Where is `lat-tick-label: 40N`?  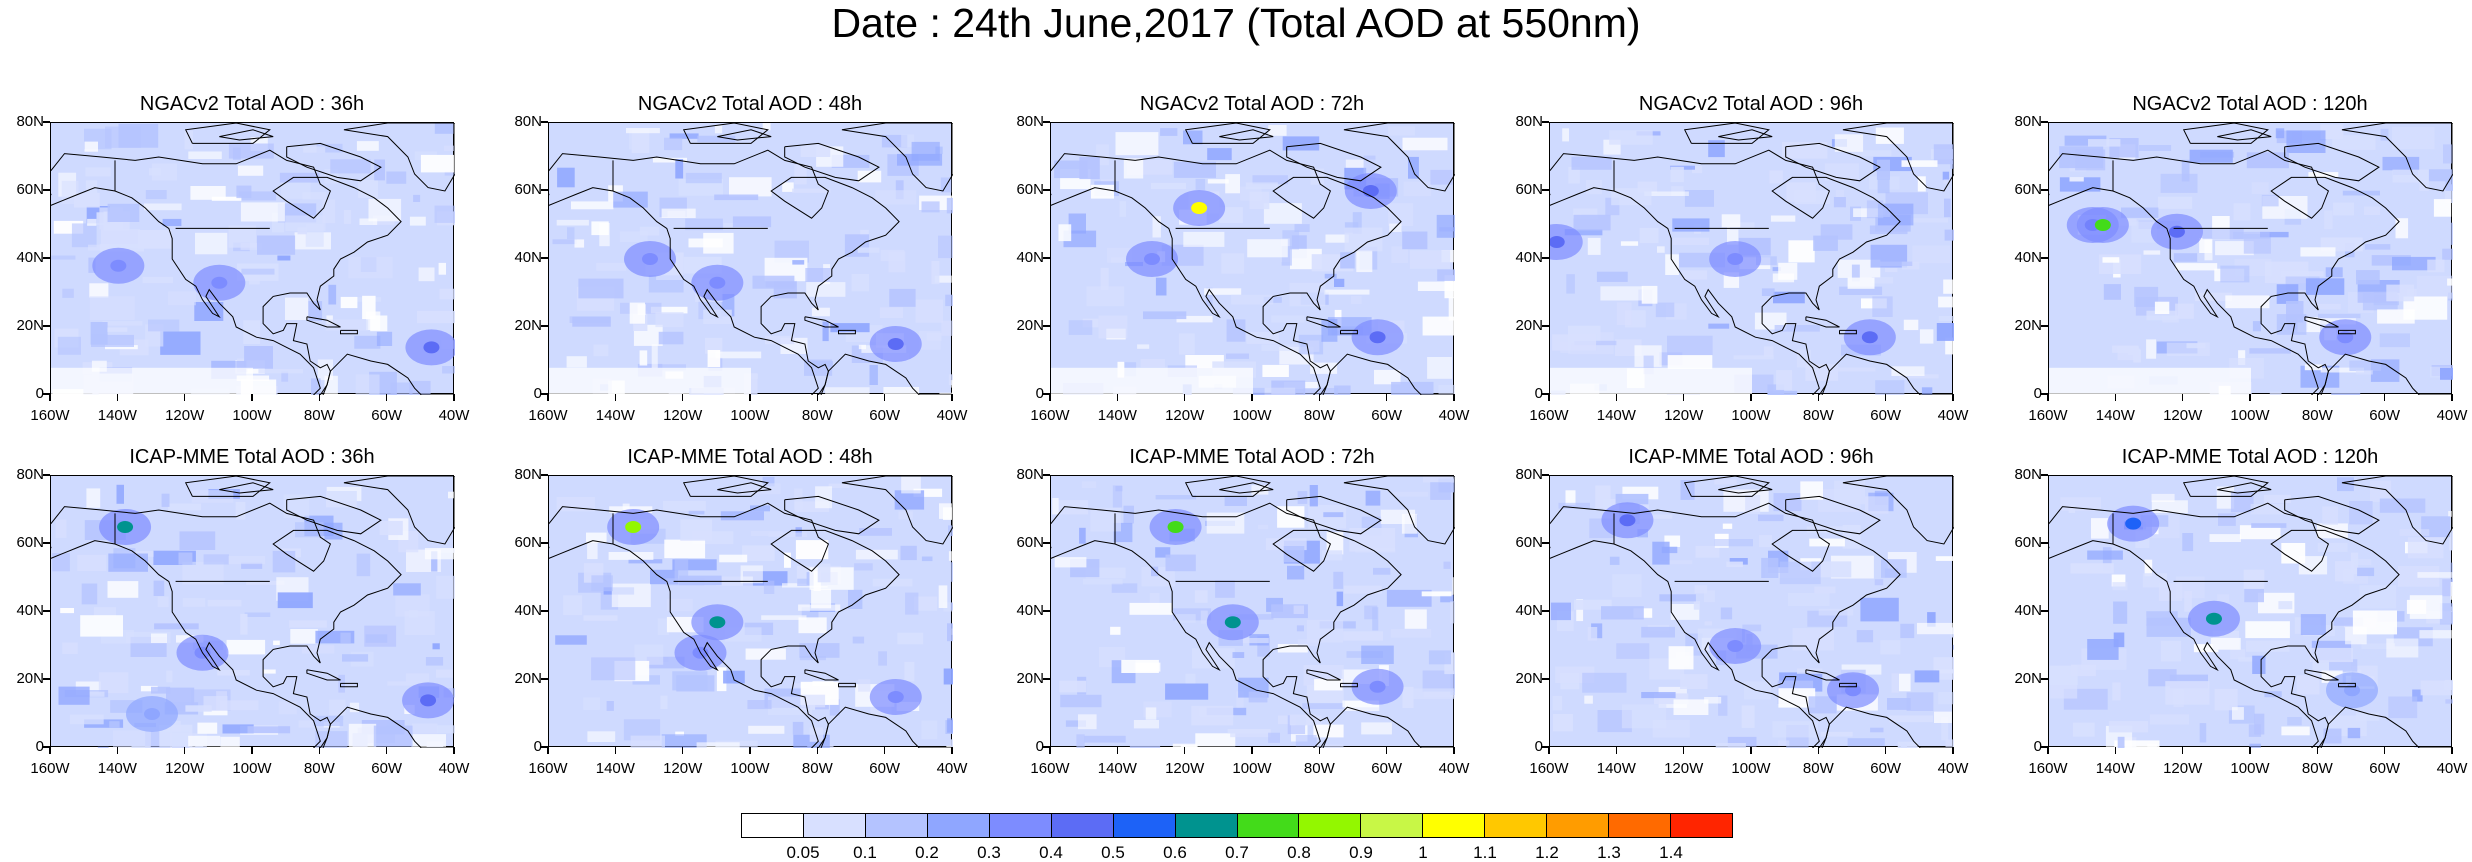
lat-tick-label: 40N is located at coordinates (1030, 610).